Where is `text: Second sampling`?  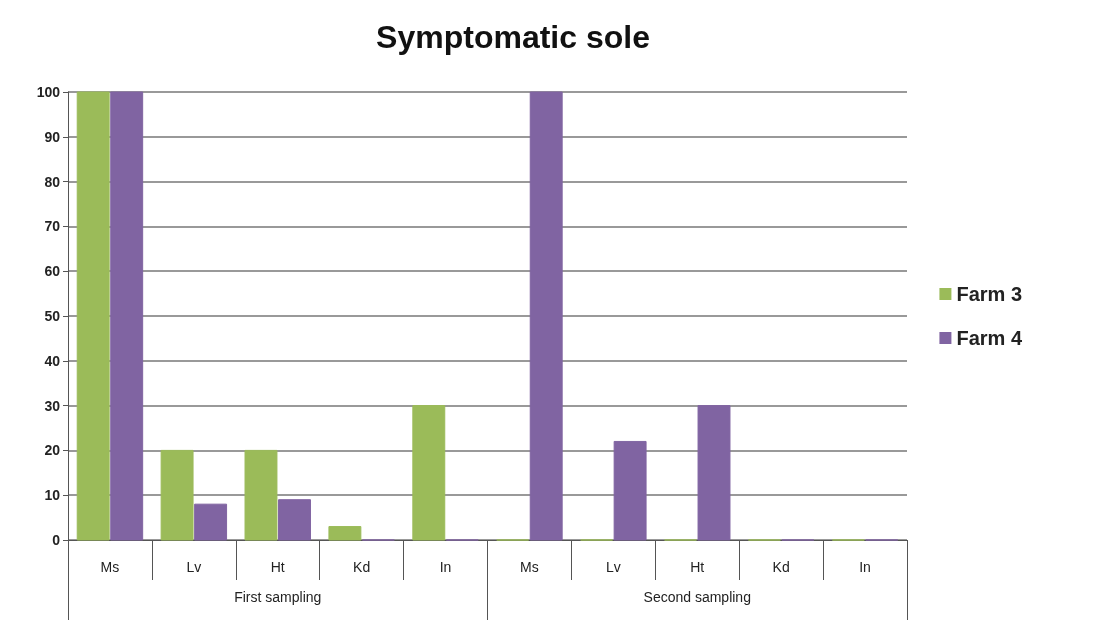
text: Second sampling is located at coordinates (697, 597).